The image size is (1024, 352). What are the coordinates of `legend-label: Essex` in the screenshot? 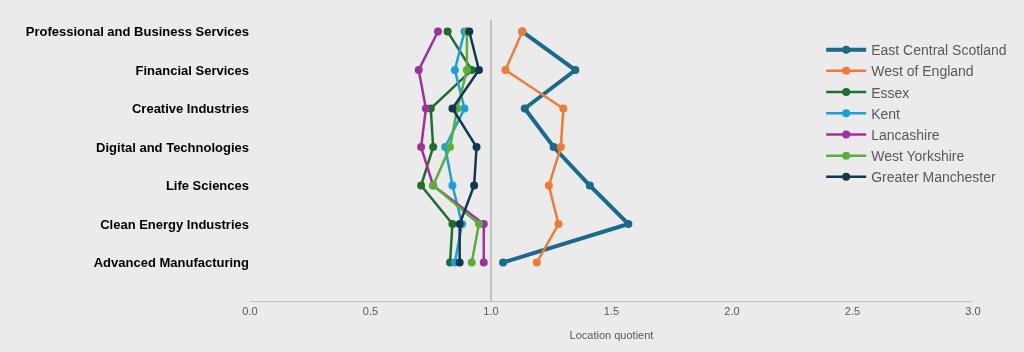 It's located at (890, 92).